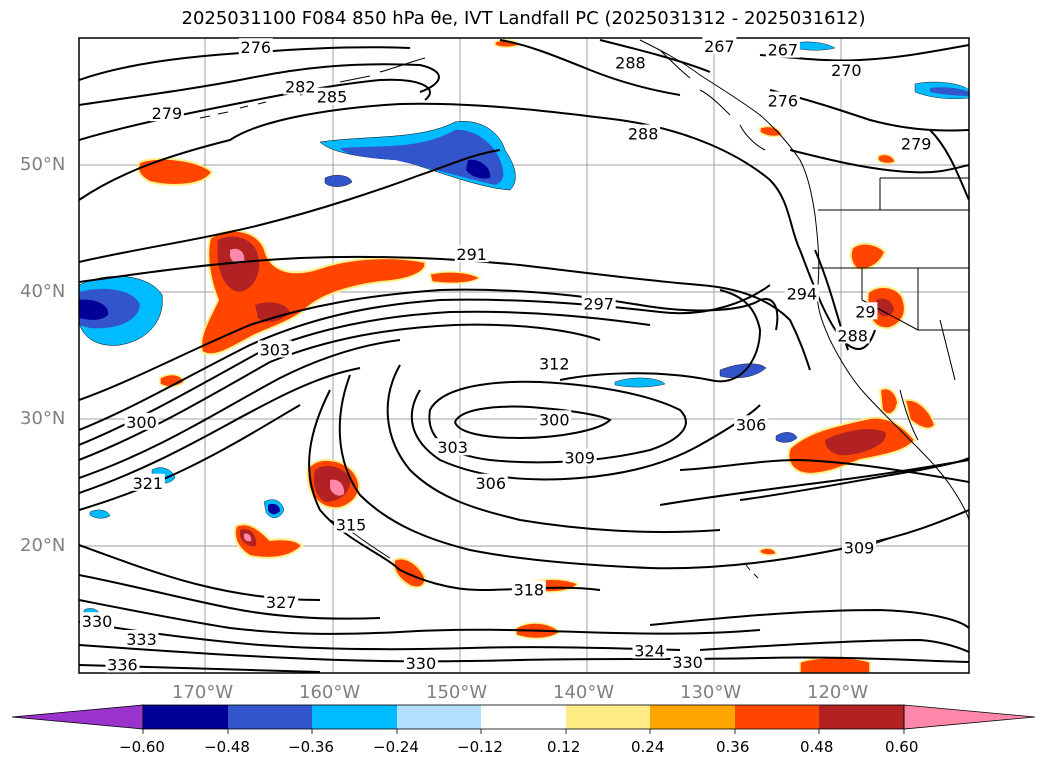 This screenshot has width=1047, height=767. What do you see at coordinates (141, 639) in the screenshot?
I see `contour-label: 333` at bounding box center [141, 639].